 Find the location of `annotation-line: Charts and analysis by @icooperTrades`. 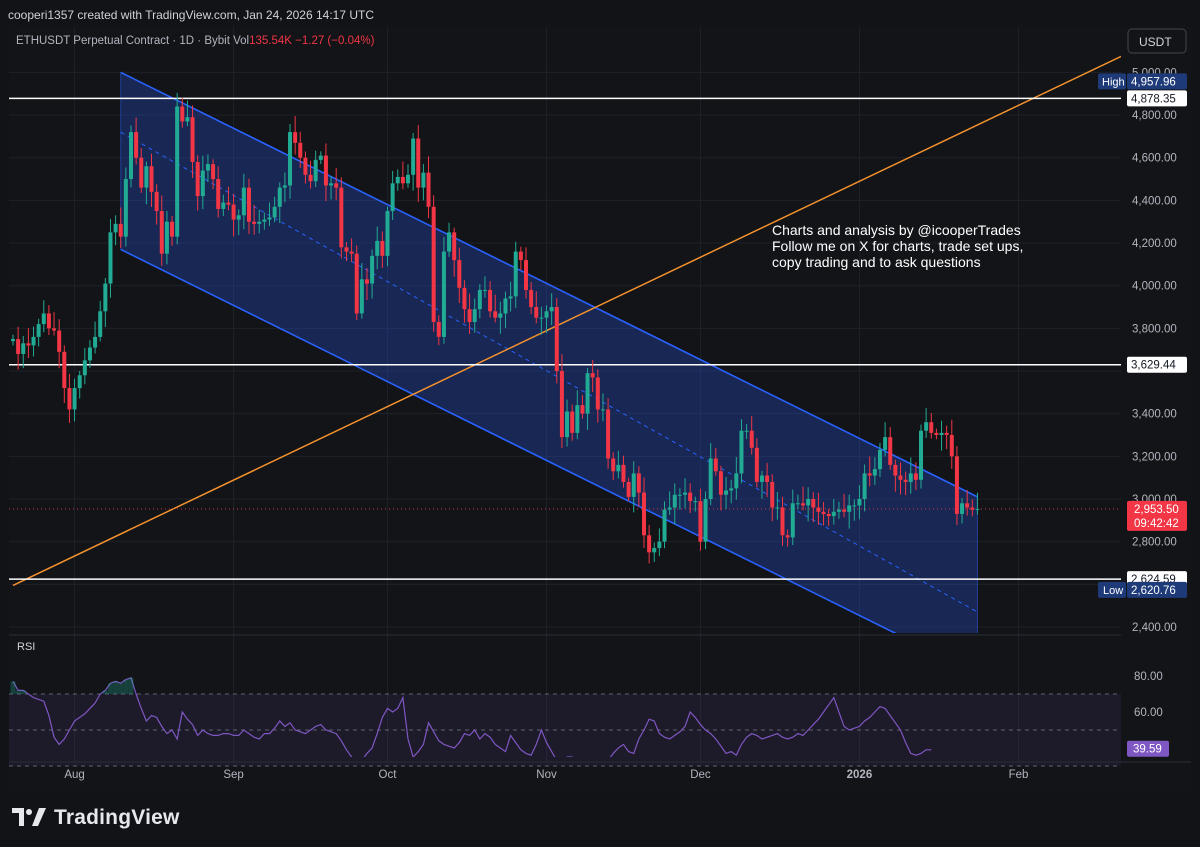

annotation-line: Charts and analysis by @icooperTrades is located at coordinates (896, 230).